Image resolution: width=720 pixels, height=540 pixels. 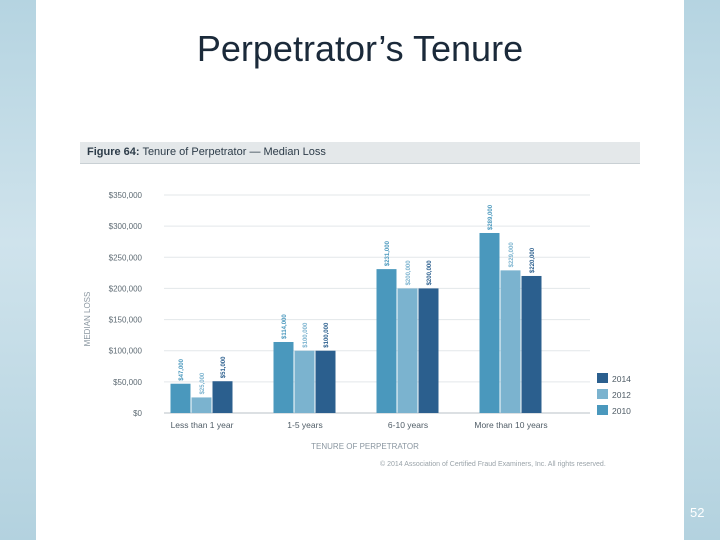 I want to click on figure-caption-text: Tenure of Perpetrator — Median Loss, so click(x=234, y=152).